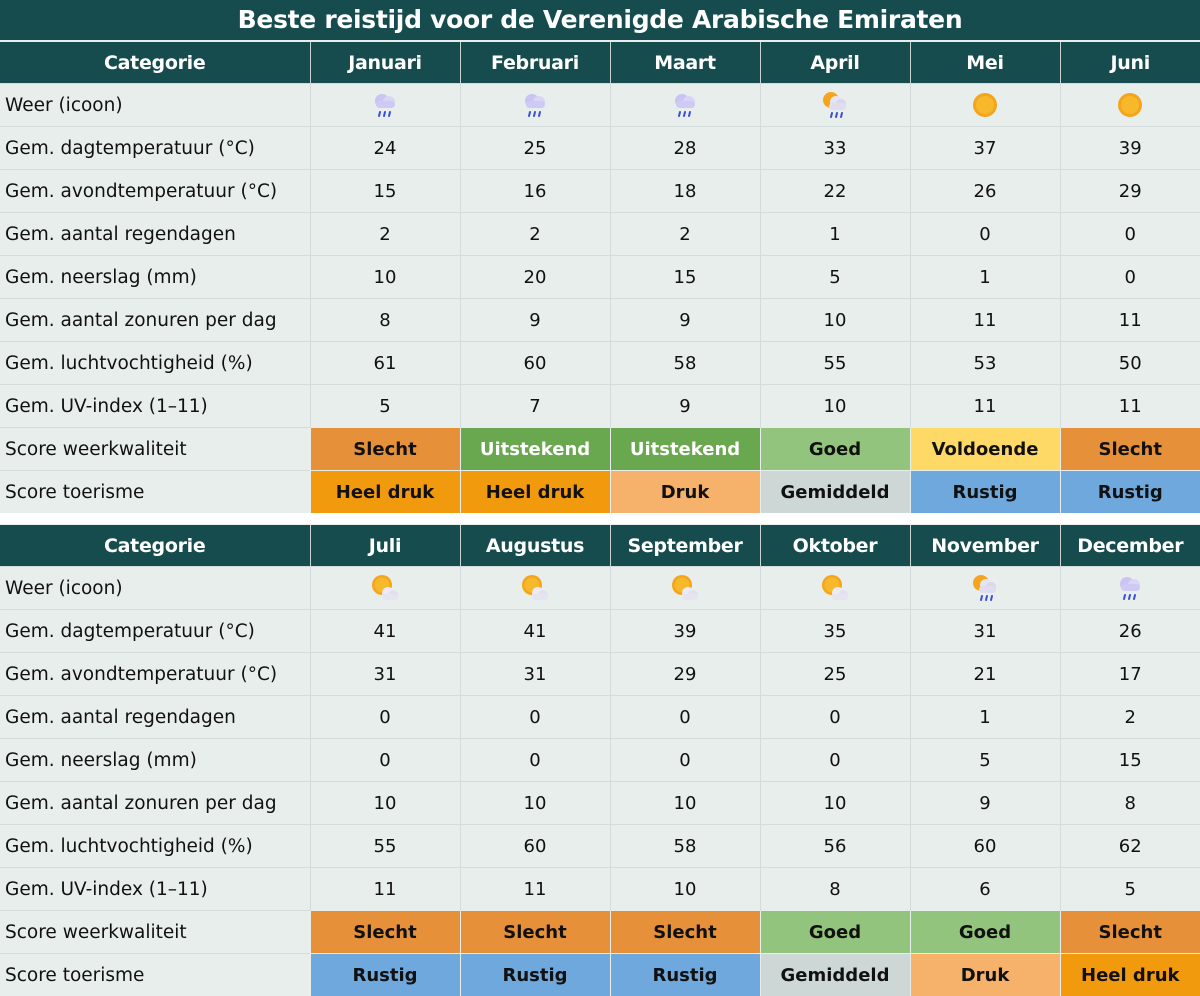  What do you see at coordinates (685, 546) in the screenshot?
I see `header-month: September` at bounding box center [685, 546].